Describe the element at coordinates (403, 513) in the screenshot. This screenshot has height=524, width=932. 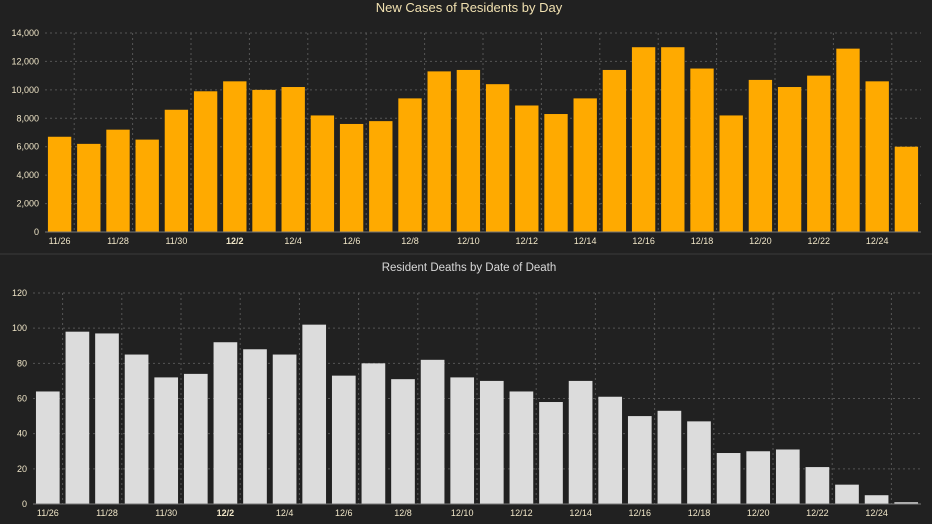
I see `deaths-x-tick-label: 12/8` at that location.